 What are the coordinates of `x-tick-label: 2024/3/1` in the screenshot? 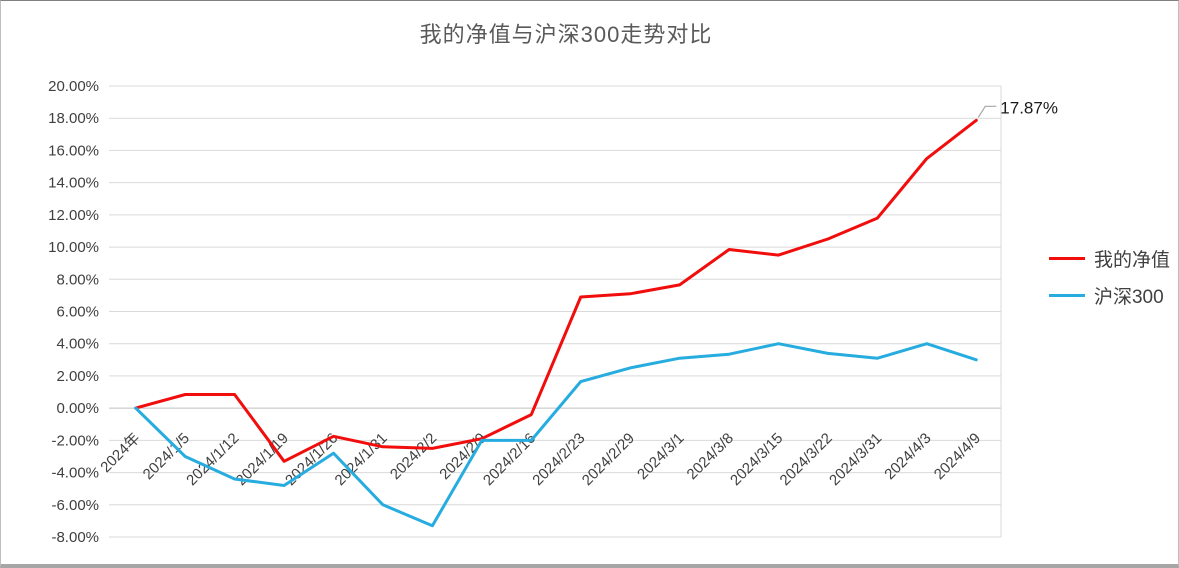 It's located at (660, 456).